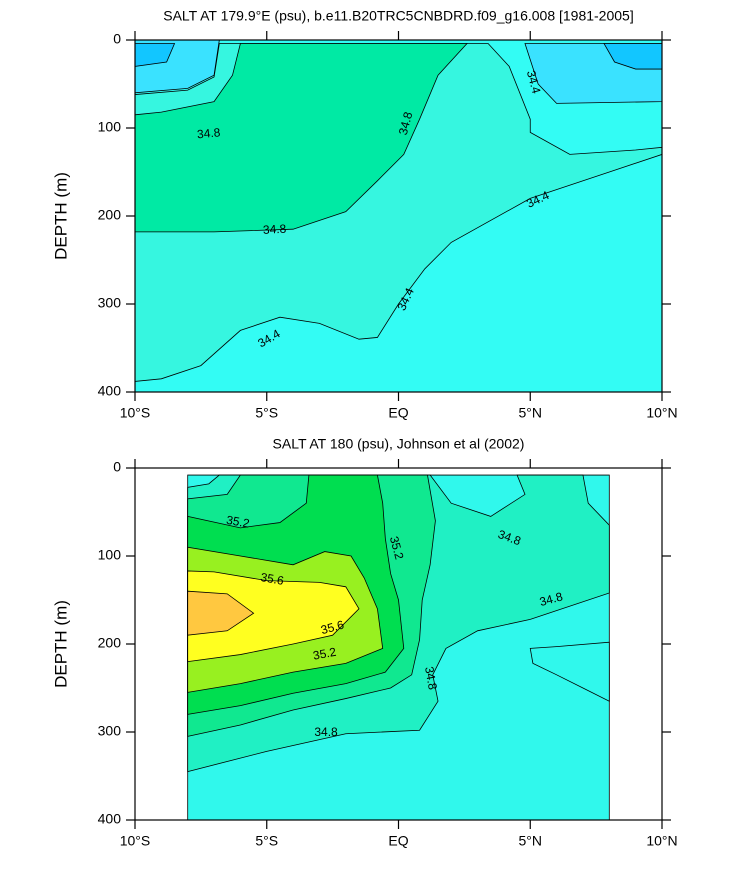 The width and height of the screenshot is (733, 869). What do you see at coordinates (534, 82) in the screenshot?
I see `contour-label: 34.4` at bounding box center [534, 82].